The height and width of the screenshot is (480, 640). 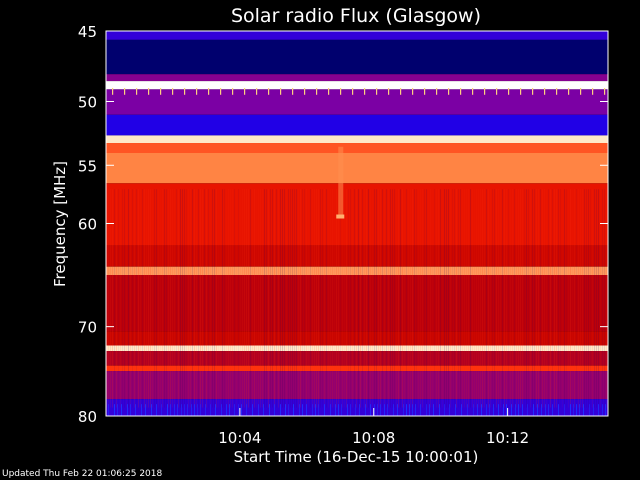 I want to click on y-tick-label: 50, so click(x=87, y=103).